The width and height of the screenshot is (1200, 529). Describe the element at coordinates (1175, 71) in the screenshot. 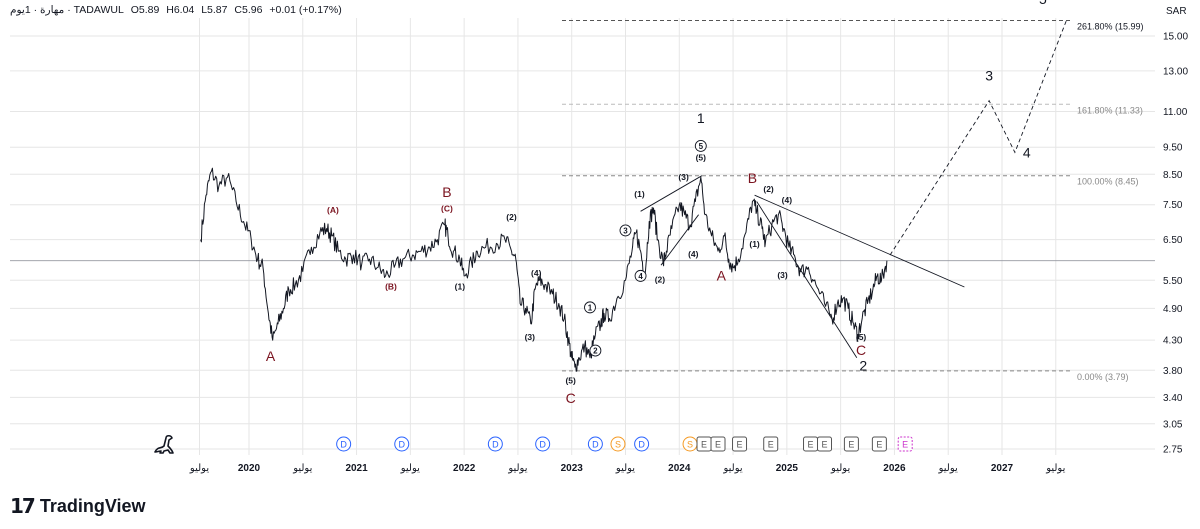

I see `y-axis-tick-label: 13.00` at that location.